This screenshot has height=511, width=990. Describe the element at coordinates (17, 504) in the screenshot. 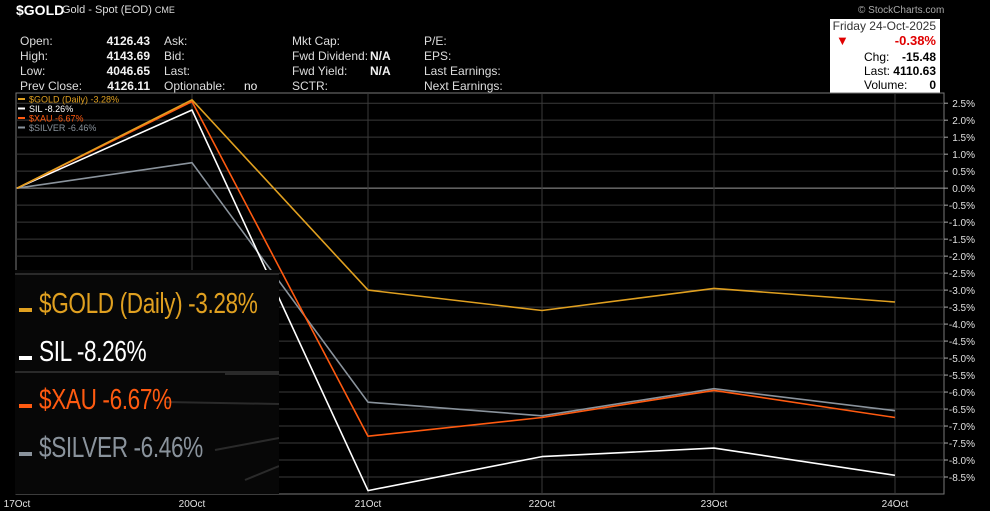

I see `x-tick-label: 17Oct` at that location.